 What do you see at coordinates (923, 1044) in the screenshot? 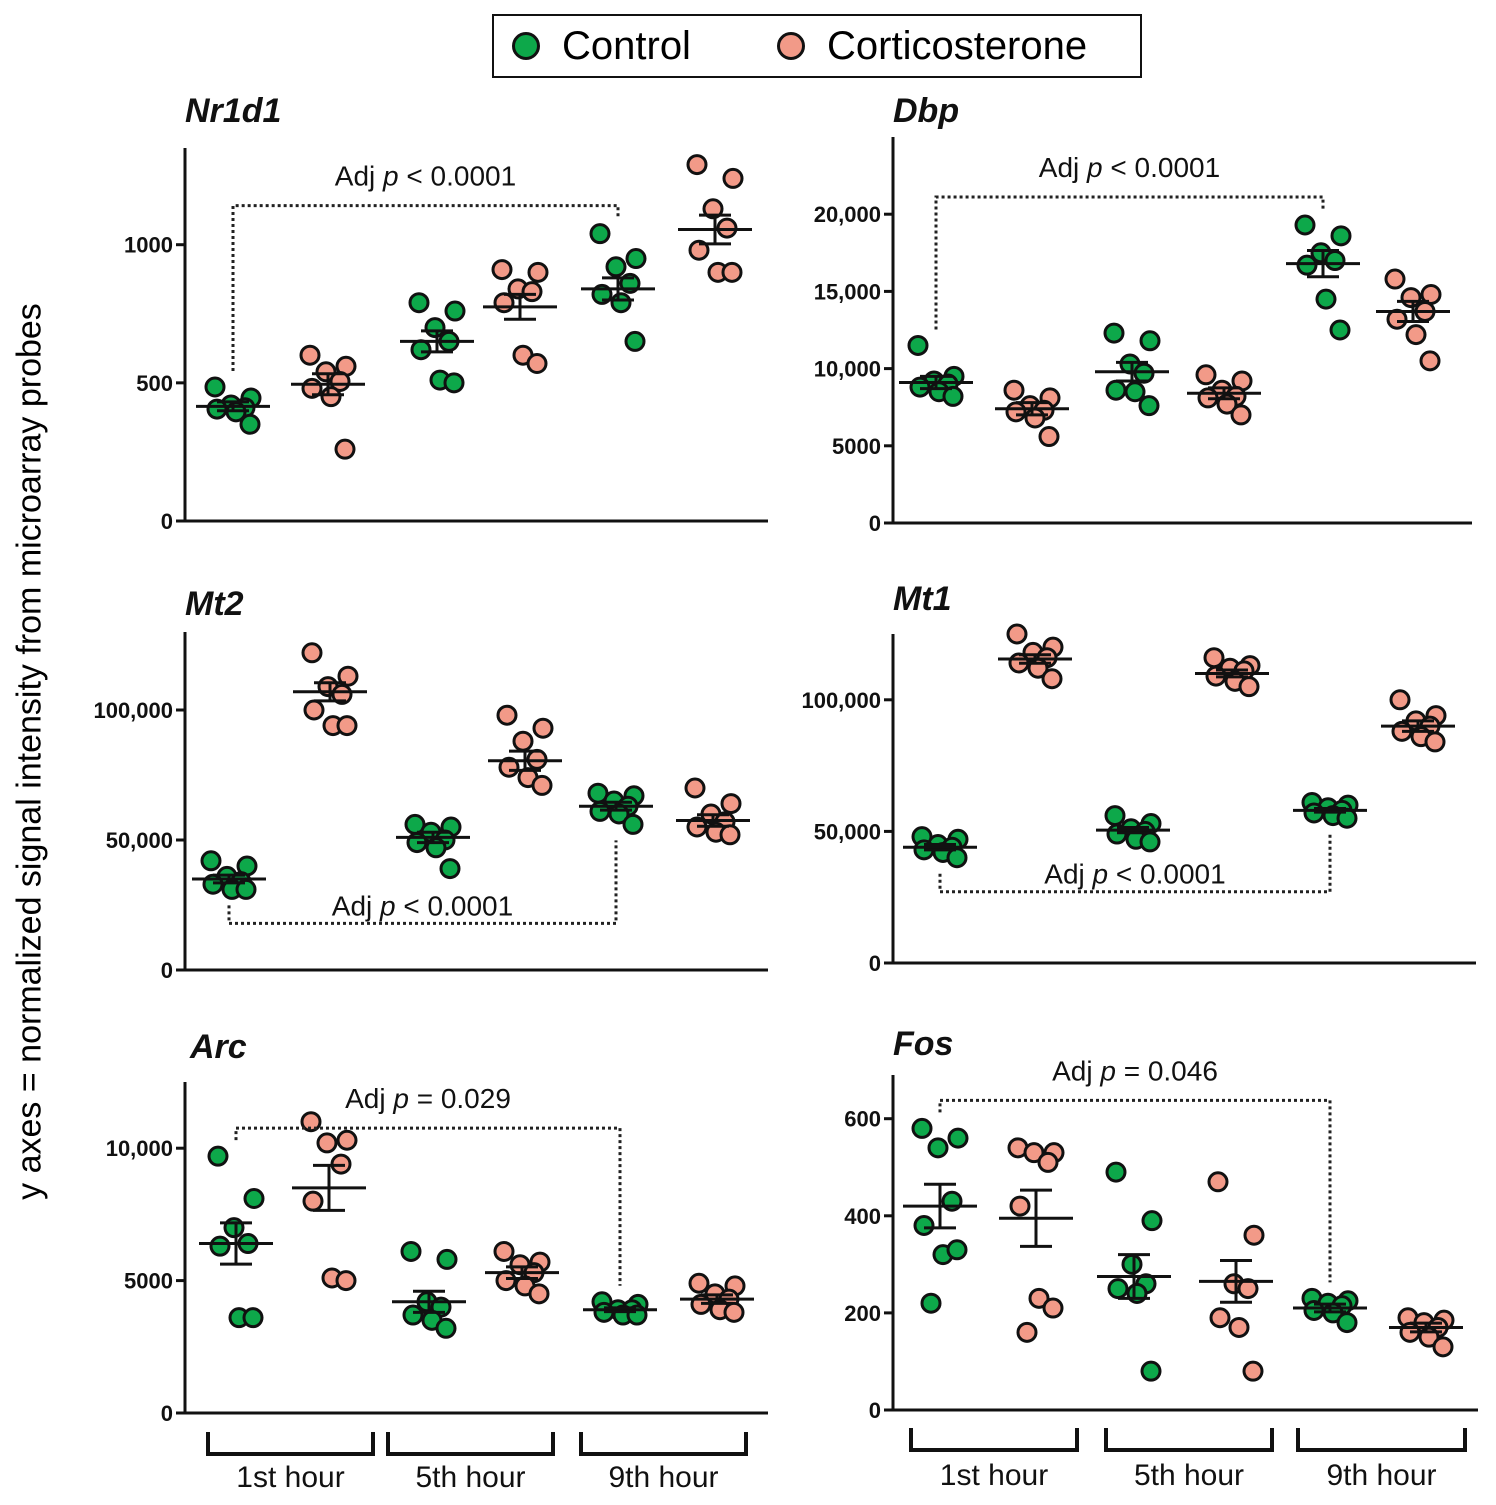
I see `panel-title: Fos` at bounding box center [923, 1044].